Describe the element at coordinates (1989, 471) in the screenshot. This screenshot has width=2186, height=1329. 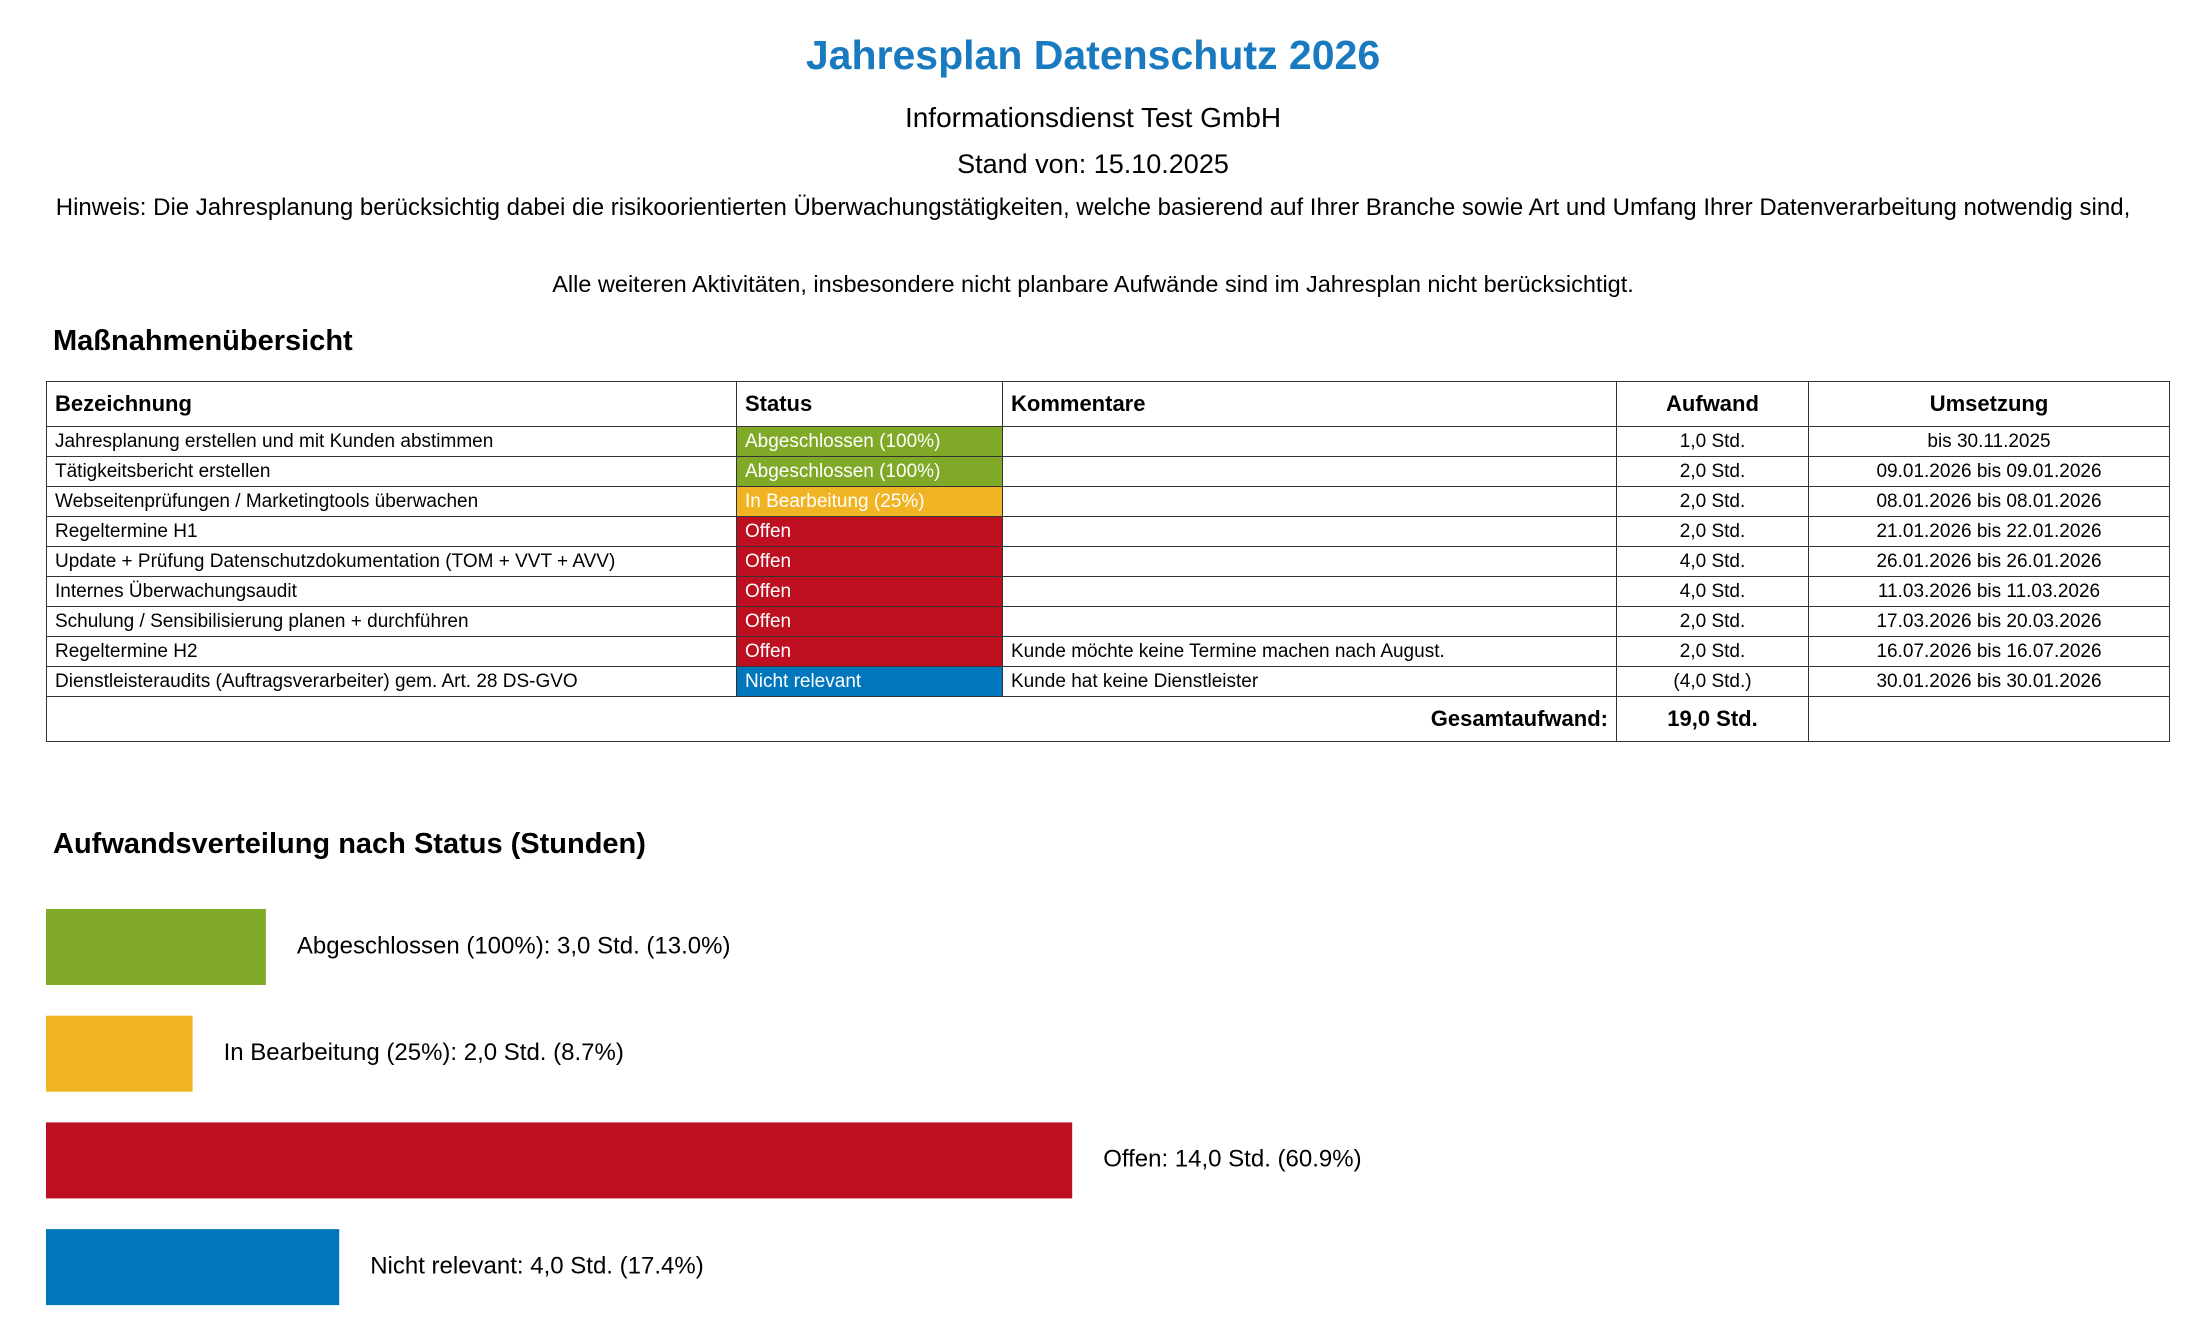
I see `table-cell: 09.01.2026 bis 09.01.2026` at that location.